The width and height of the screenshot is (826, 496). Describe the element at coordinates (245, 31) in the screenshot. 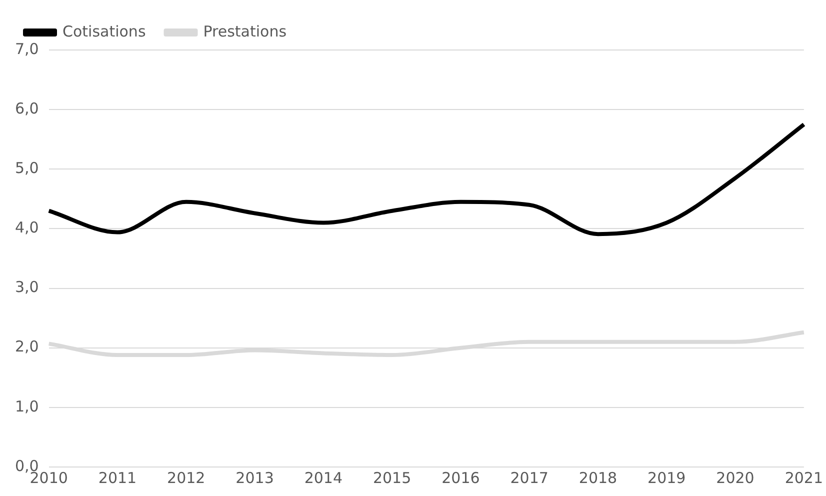

I see `legend-label: Prestations` at that location.